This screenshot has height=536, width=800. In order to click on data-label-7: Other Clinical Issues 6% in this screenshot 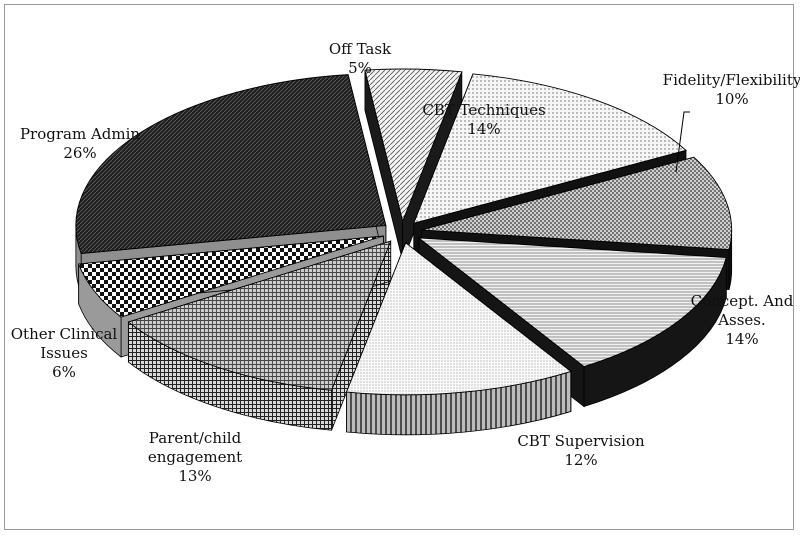, I will do `click(64, 353)`.